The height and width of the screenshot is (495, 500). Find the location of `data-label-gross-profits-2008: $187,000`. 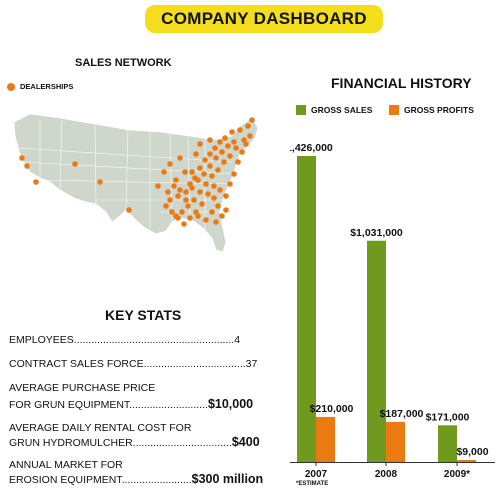

data-label-gross-profits-2008: $187,000 is located at coordinates (402, 414).